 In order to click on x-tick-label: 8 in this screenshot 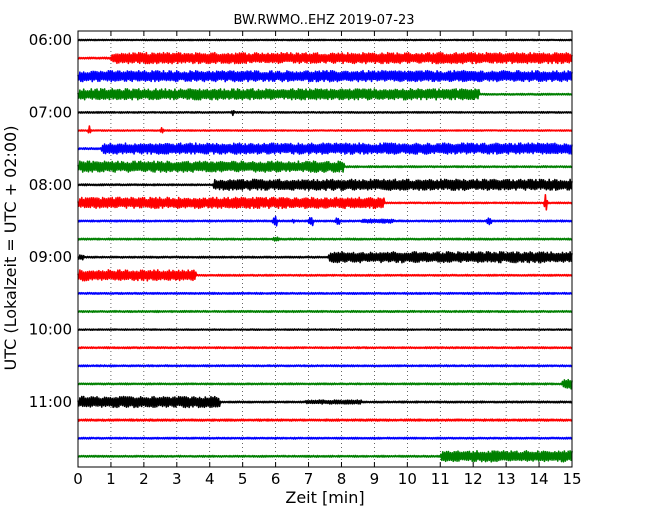, I will do `click(342, 479)`.